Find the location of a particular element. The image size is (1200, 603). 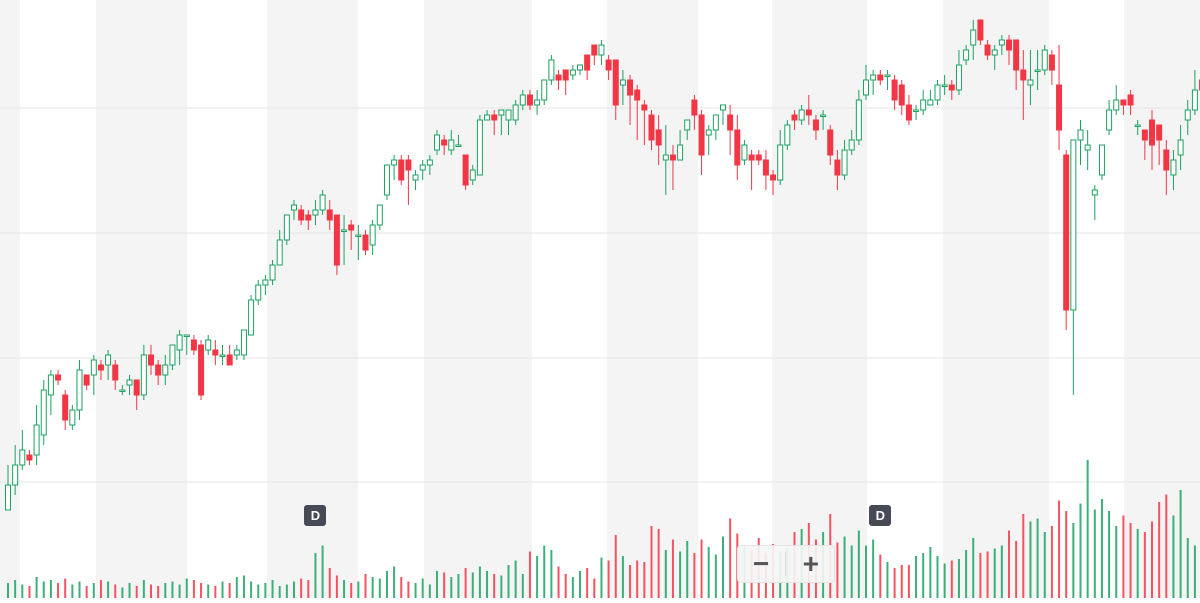

zoom-in-button: + is located at coordinates (811, 564).